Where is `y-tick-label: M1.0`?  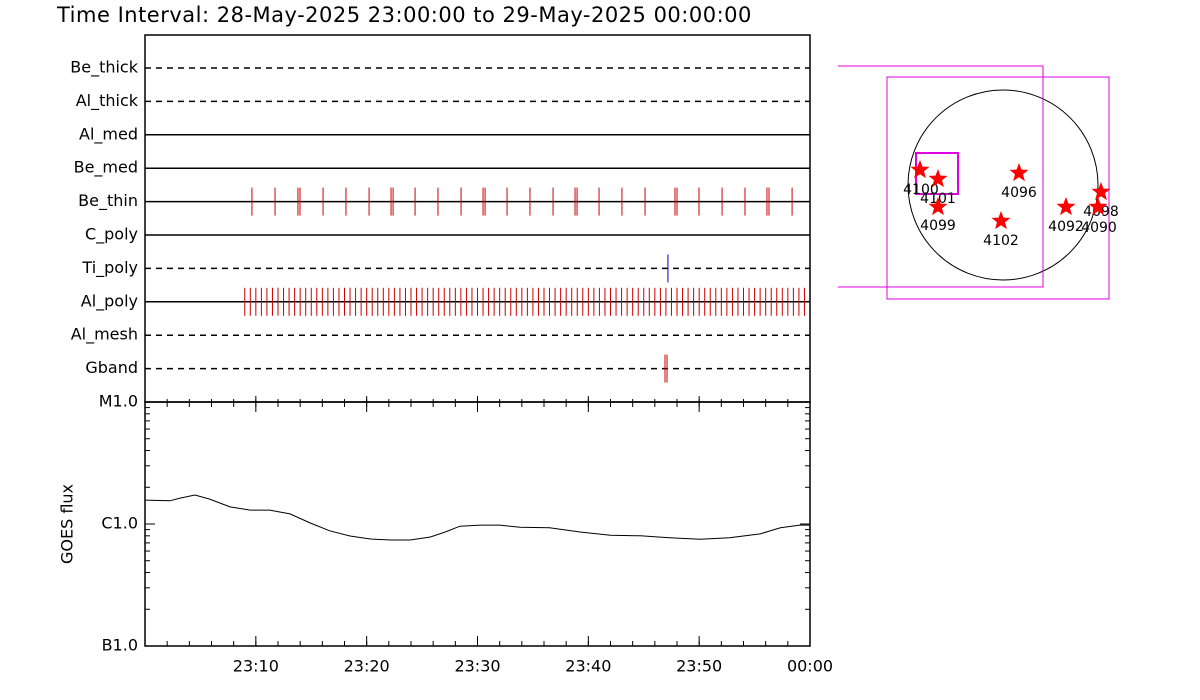 y-tick-label: M1.0 is located at coordinates (118, 401).